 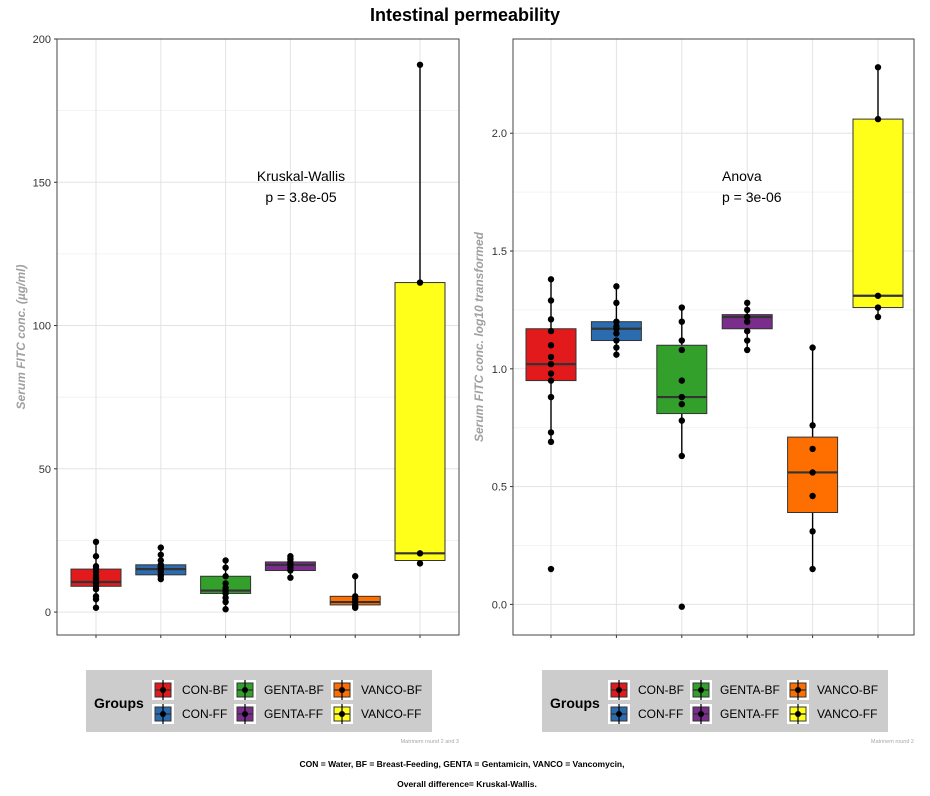 I want to click on box-genta-bf, so click(x=682, y=457).